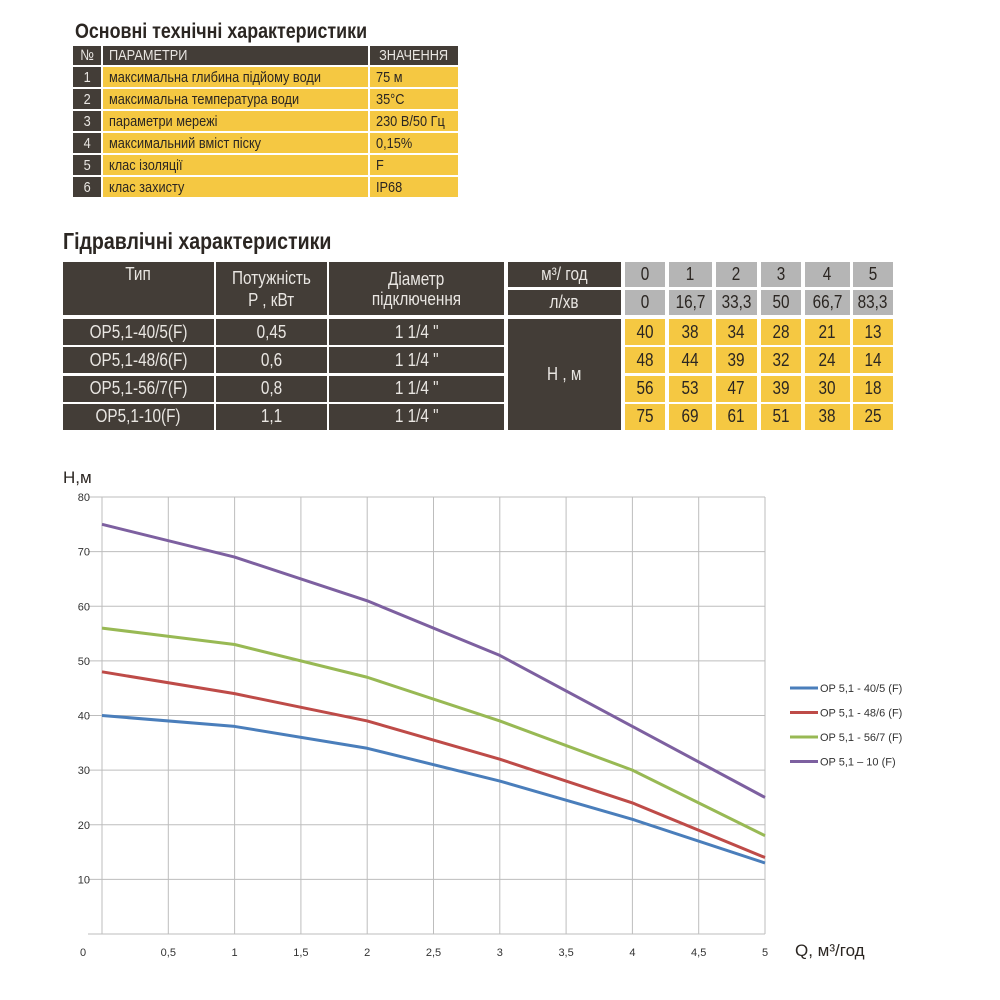 This screenshot has width=1000, height=1000. What do you see at coordinates (84, 498) in the screenshot?
I see `y-tick-label: 80` at bounding box center [84, 498].